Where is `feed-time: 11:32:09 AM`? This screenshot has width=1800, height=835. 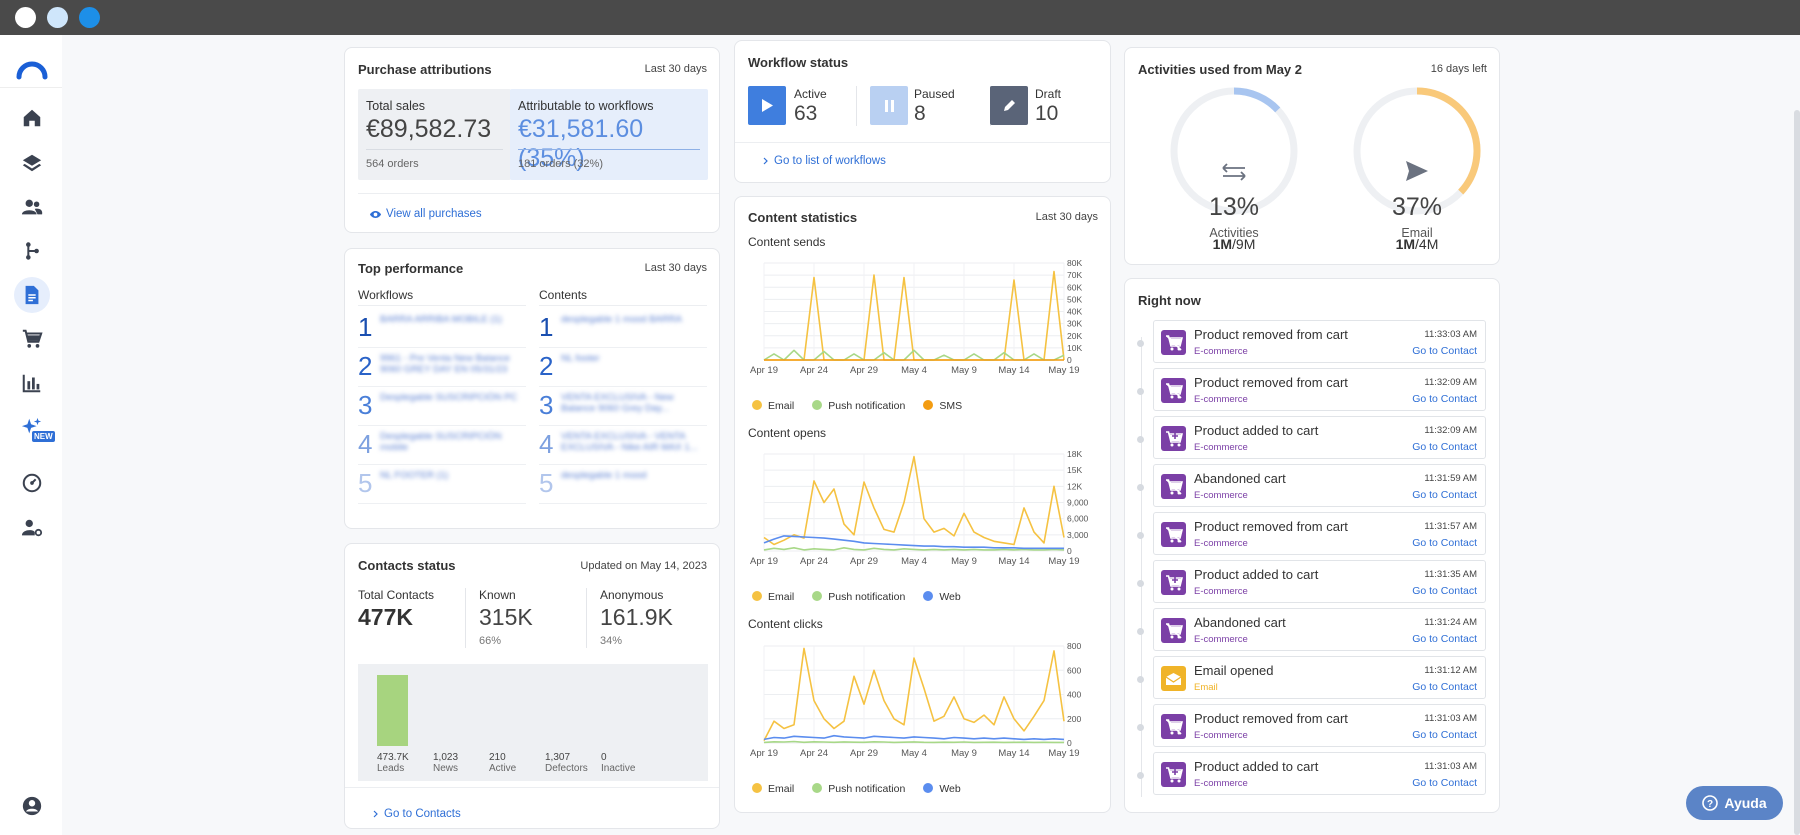
feed-time: 11:32:09 AM is located at coordinates (1450, 430).